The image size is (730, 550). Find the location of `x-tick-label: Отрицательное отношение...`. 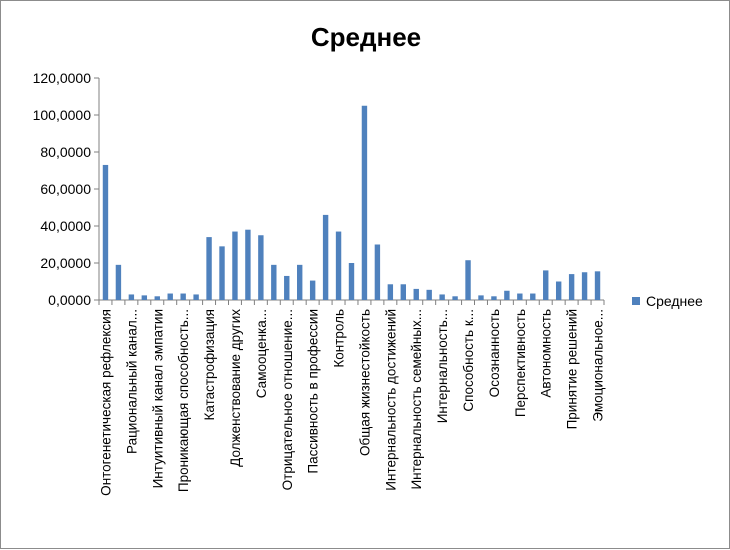

x-tick-label: Отрицательное отношение... is located at coordinates (287, 399).